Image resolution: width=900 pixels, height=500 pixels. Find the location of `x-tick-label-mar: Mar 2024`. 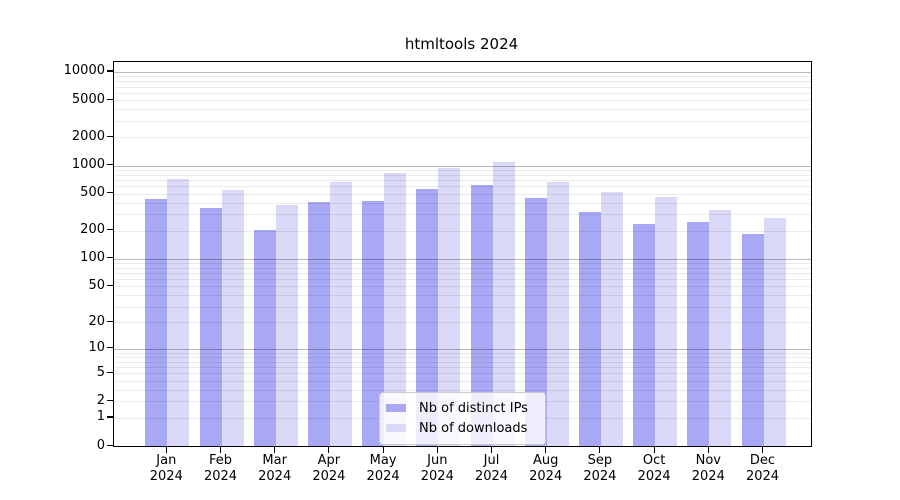

x-tick-label-mar: Mar 2024 is located at coordinates (275, 468).